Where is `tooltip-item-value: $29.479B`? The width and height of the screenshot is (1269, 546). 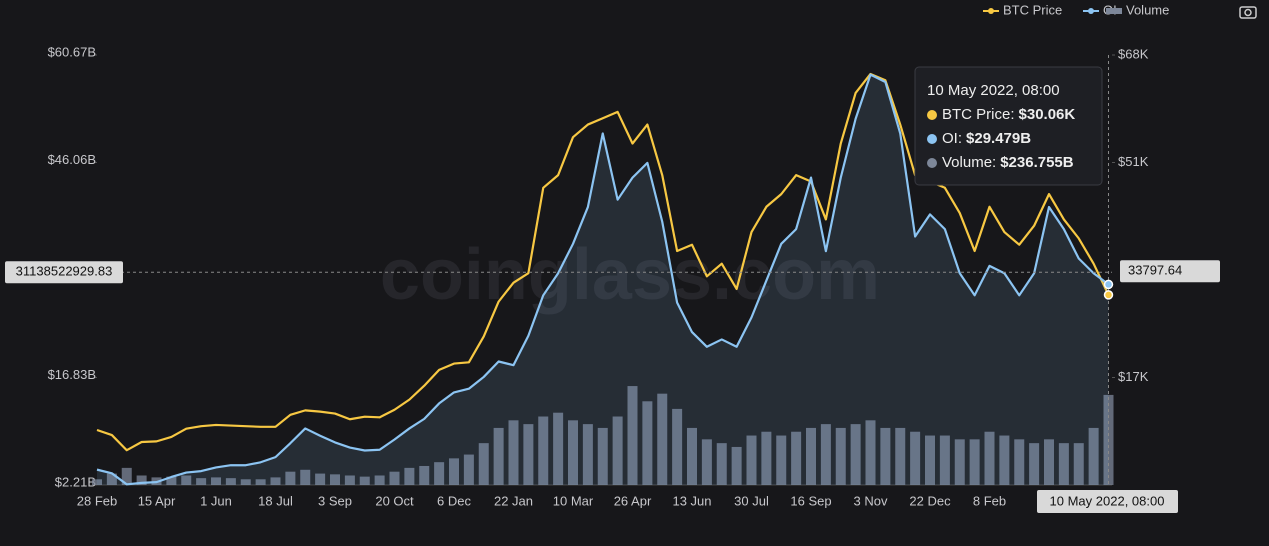
tooltip-item-value: $29.479B is located at coordinates (998, 138).